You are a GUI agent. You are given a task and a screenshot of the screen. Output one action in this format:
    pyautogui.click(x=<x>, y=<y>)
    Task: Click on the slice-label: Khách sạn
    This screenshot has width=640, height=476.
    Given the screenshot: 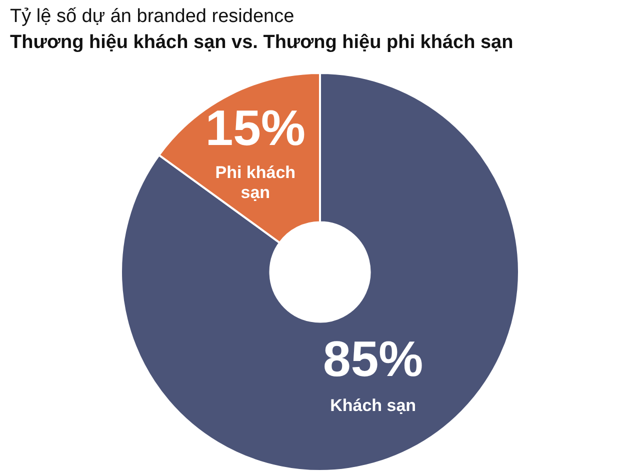 What is the action you would take?
    pyautogui.click(x=373, y=405)
    